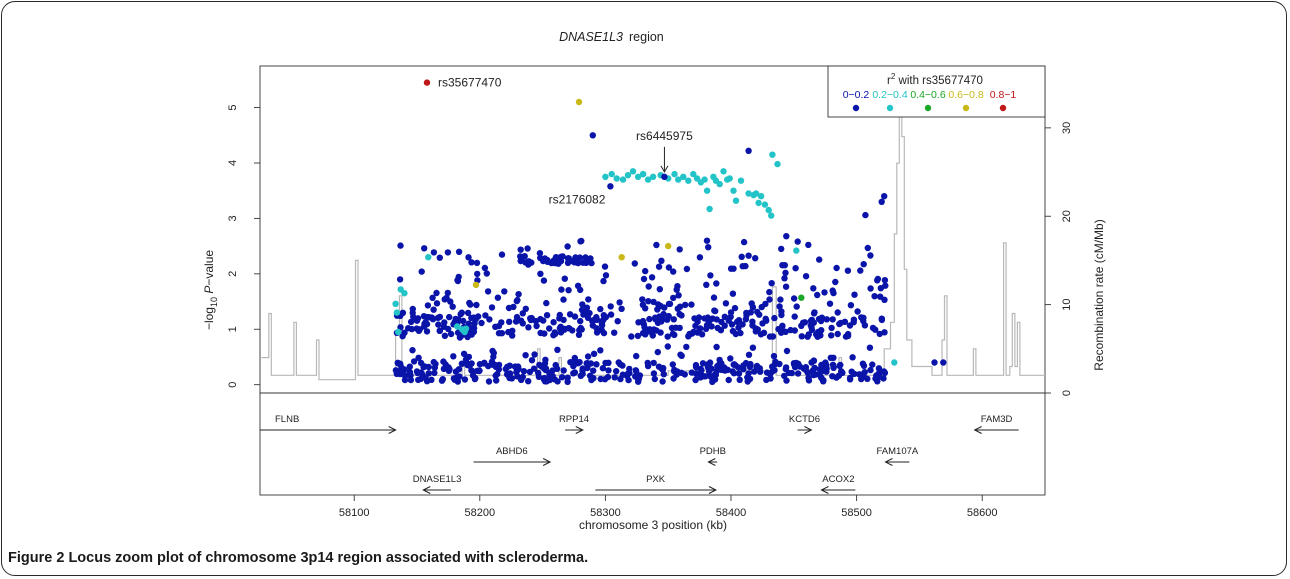 The height and width of the screenshot is (579, 1290). What do you see at coordinates (711, 462) in the screenshot?
I see `gene-PDHB-arrowhead` at bounding box center [711, 462].